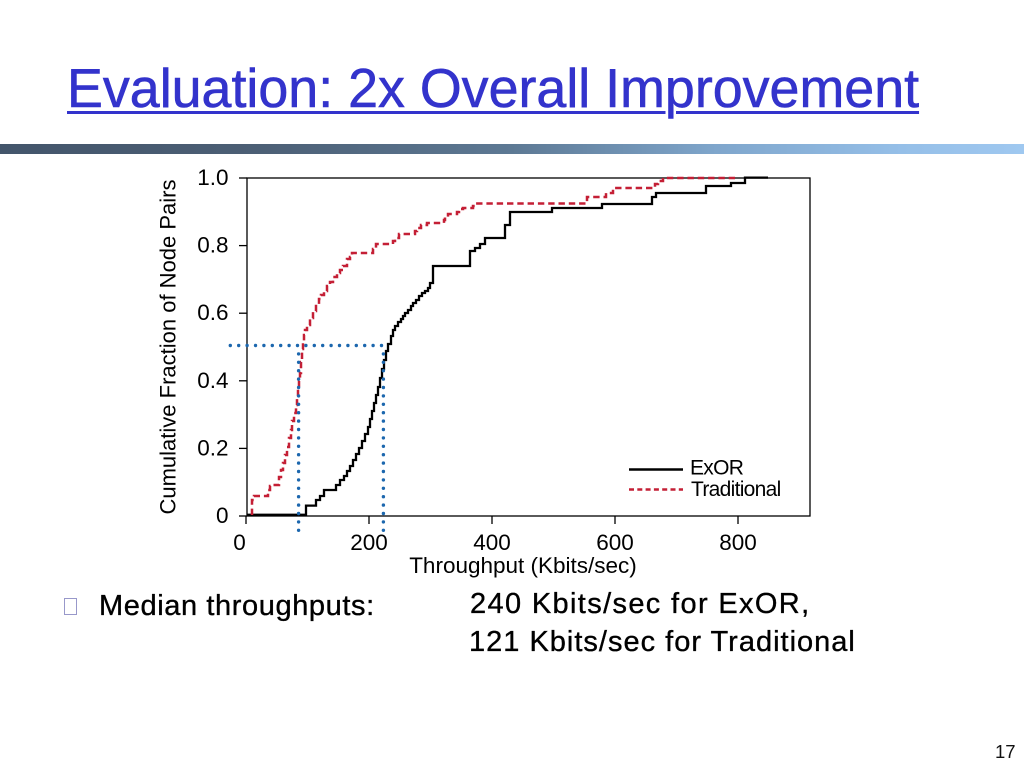  I want to click on svg-text: 1.0, so click(212, 177).